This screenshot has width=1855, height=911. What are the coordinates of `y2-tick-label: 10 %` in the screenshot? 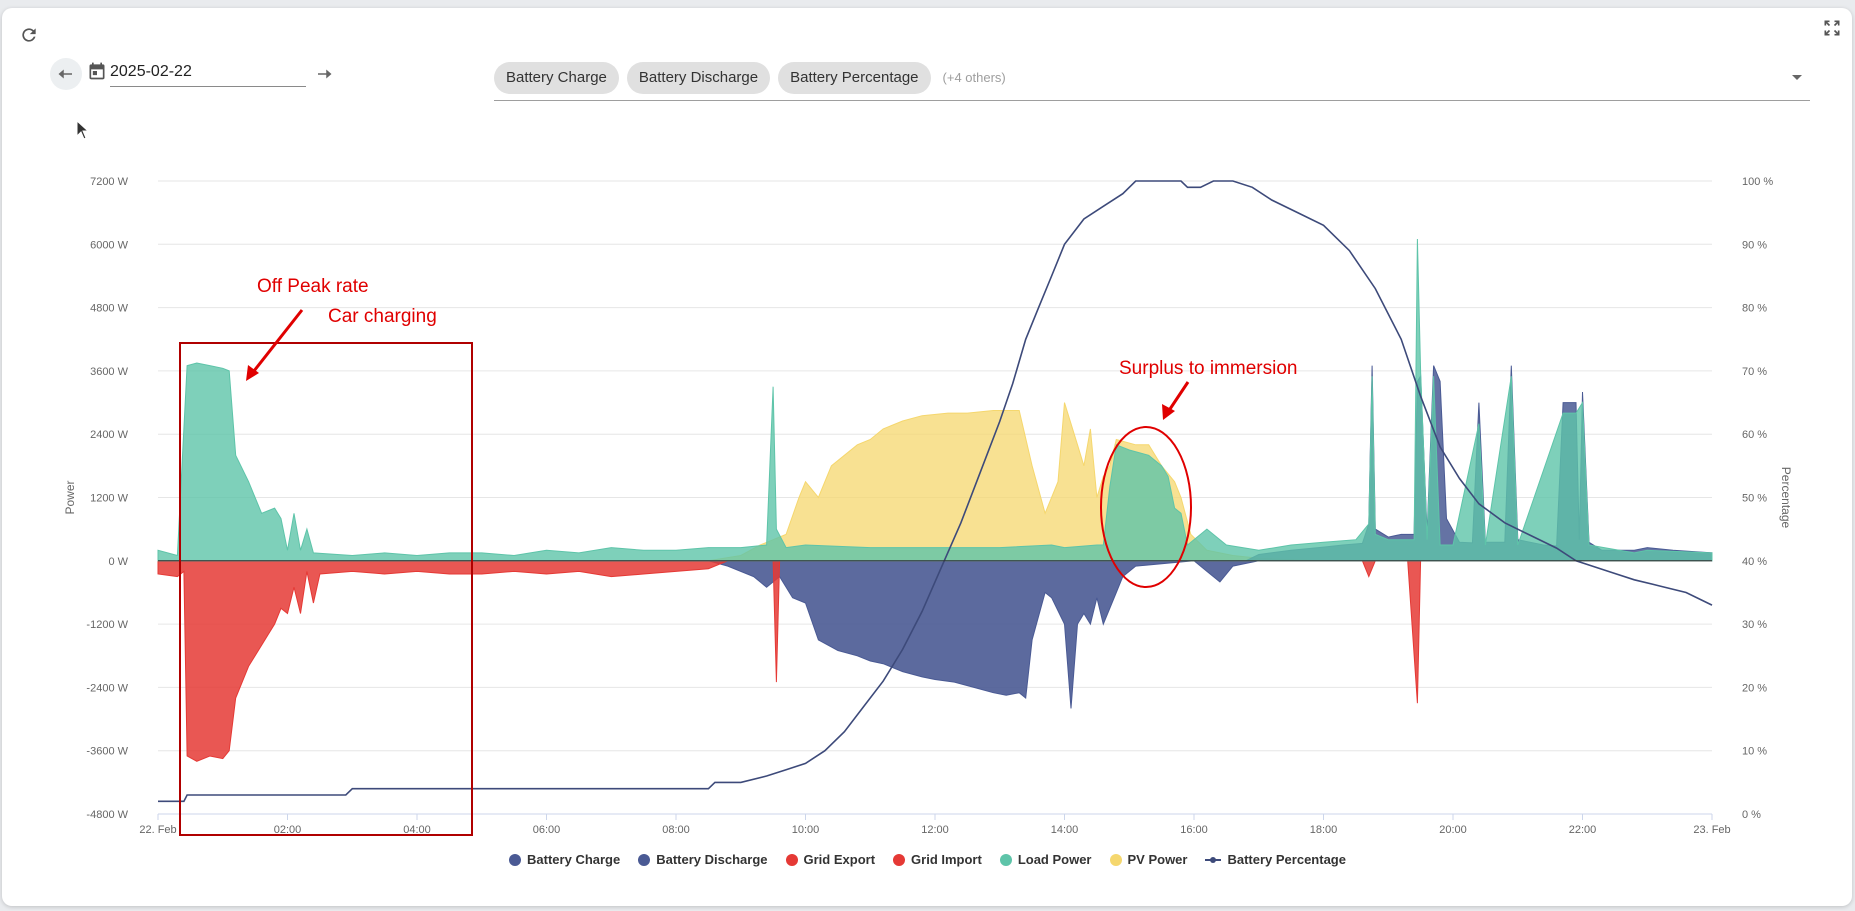 It's located at (1754, 752).